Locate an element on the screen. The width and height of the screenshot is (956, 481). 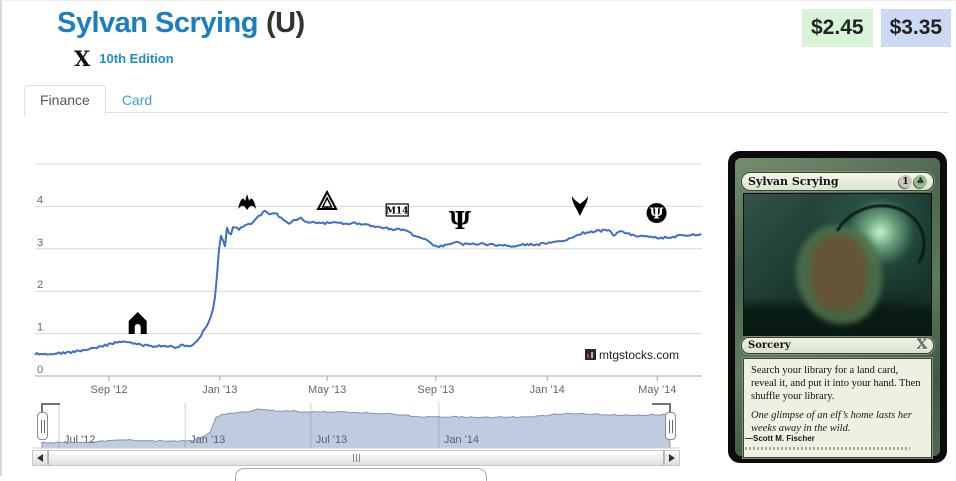
price-badge-avg: $2.45 is located at coordinates (837, 28).